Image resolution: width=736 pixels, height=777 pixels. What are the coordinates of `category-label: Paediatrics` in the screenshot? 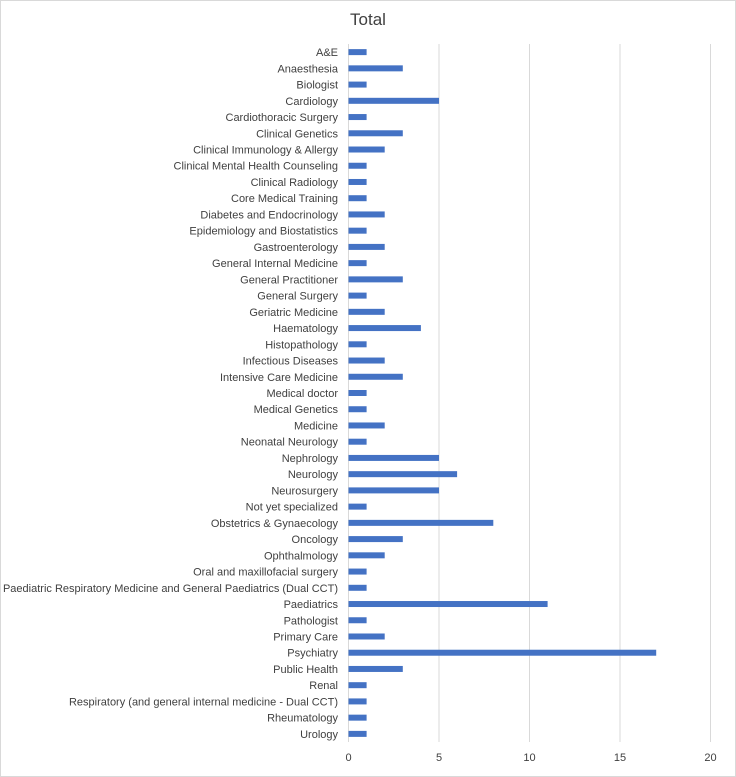 It's located at (311, 605).